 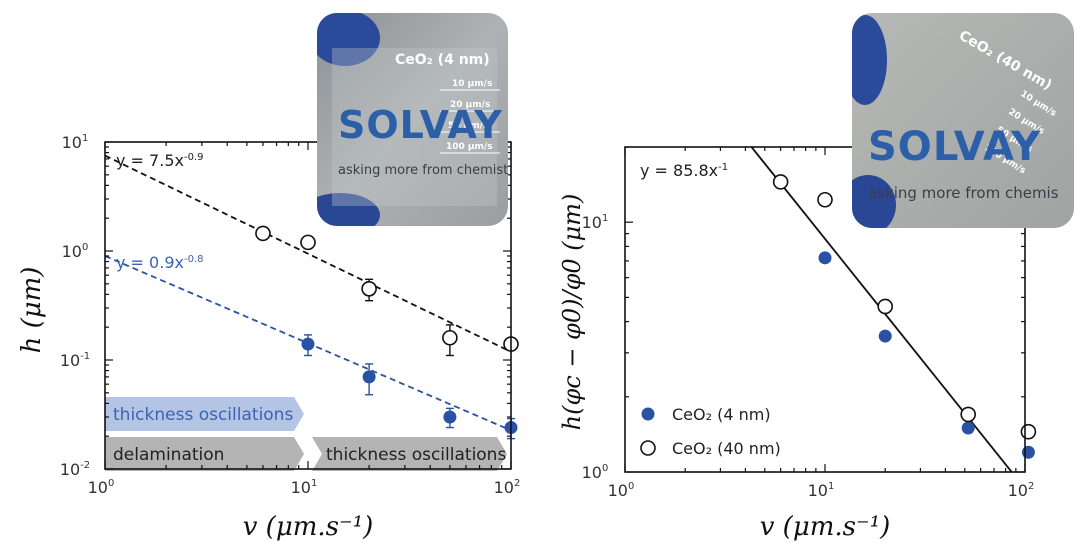 What do you see at coordinates (32, 310) in the screenshot?
I see `y-axis-label: h (μm)` at bounding box center [32, 310].